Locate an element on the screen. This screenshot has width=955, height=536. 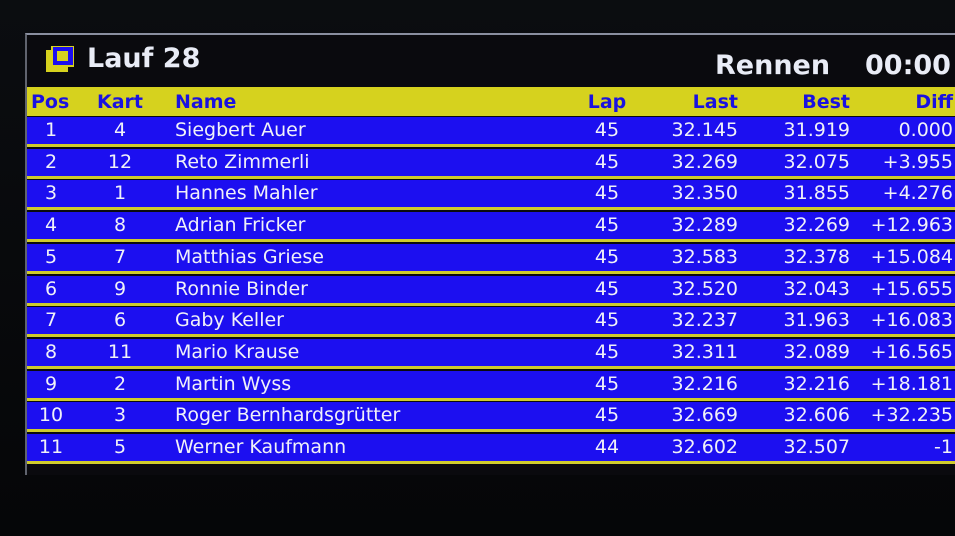
best-time-cell: 32.043 is located at coordinates (816, 288).